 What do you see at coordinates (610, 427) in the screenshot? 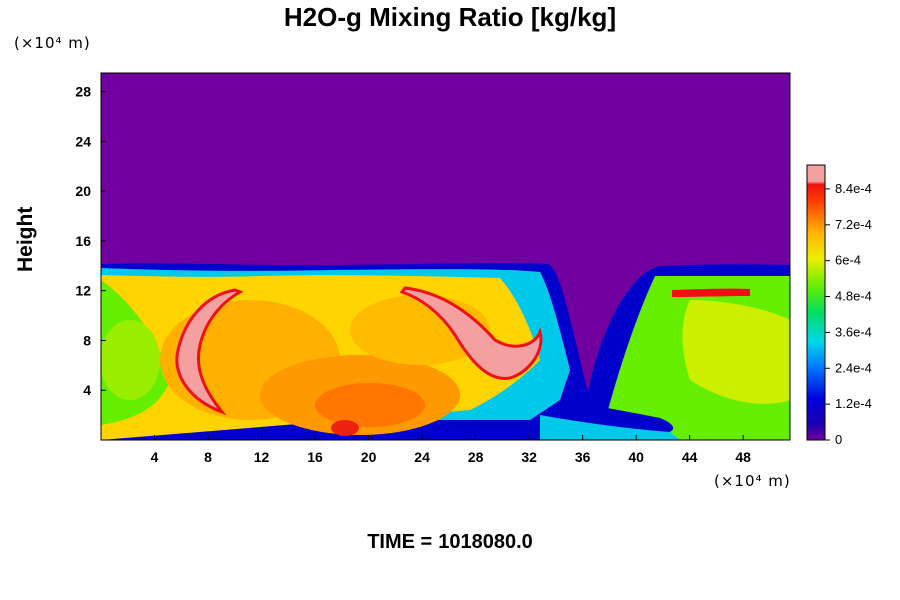
I see `cyan-band-low` at bounding box center [610, 427].